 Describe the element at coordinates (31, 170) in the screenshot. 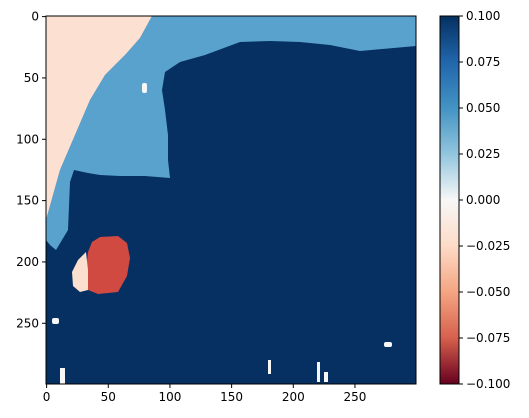

I see `y-axis: 0 50 100 150 200 250` at that location.